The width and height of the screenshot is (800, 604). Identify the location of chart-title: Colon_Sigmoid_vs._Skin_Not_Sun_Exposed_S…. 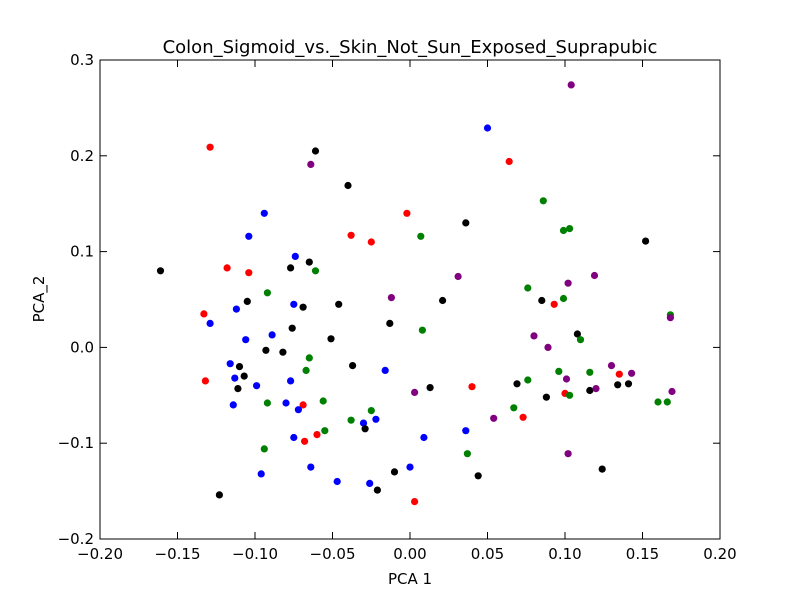
(410, 47).